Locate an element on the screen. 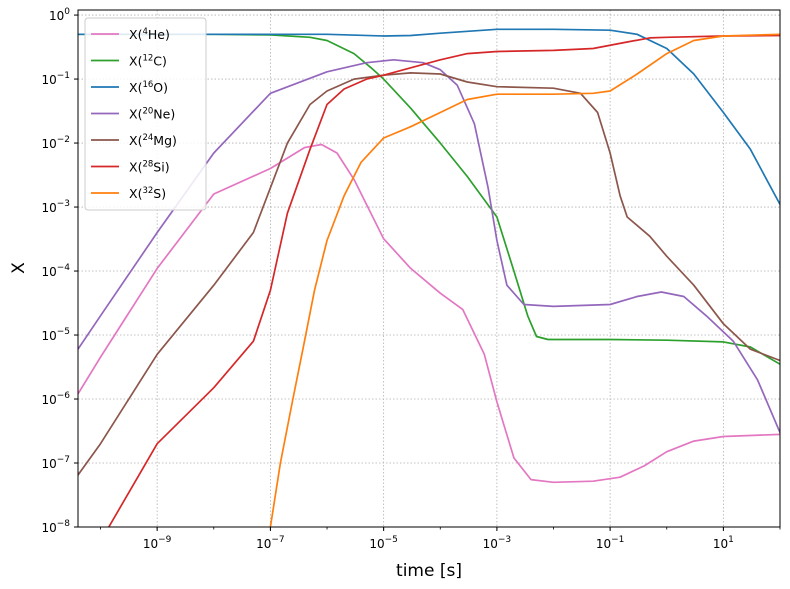 The height and width of the screenshot is (589, 790). legend-entry: X(4He) is located at coordinates (149, 34).